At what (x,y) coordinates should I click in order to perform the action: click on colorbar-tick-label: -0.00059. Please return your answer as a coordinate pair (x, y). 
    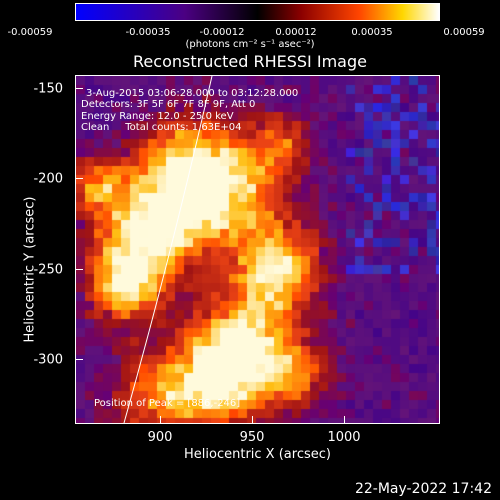
    Looking at the image, I should click on (30, 32).